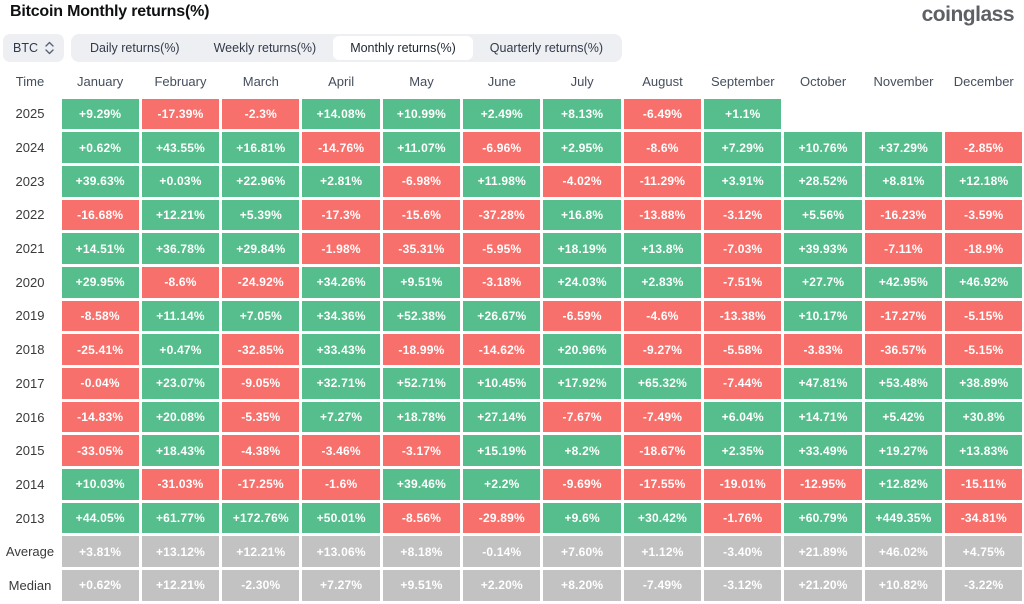 Image resolution: width=1024 pixels, height=604 pixels. I want to click on tab-weekly-returns: Weekly returns(%), so click(265, 48).